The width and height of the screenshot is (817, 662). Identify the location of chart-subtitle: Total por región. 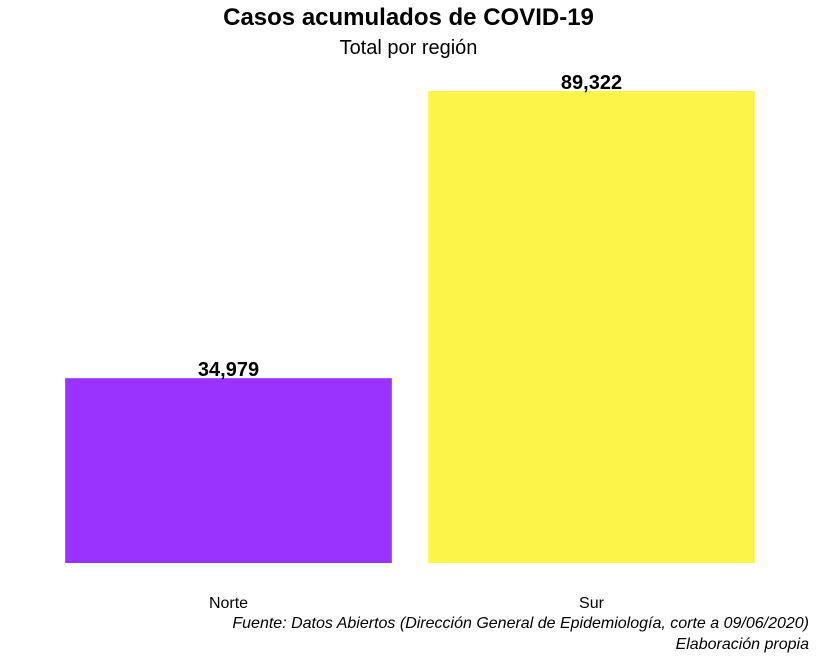
(408, 48).